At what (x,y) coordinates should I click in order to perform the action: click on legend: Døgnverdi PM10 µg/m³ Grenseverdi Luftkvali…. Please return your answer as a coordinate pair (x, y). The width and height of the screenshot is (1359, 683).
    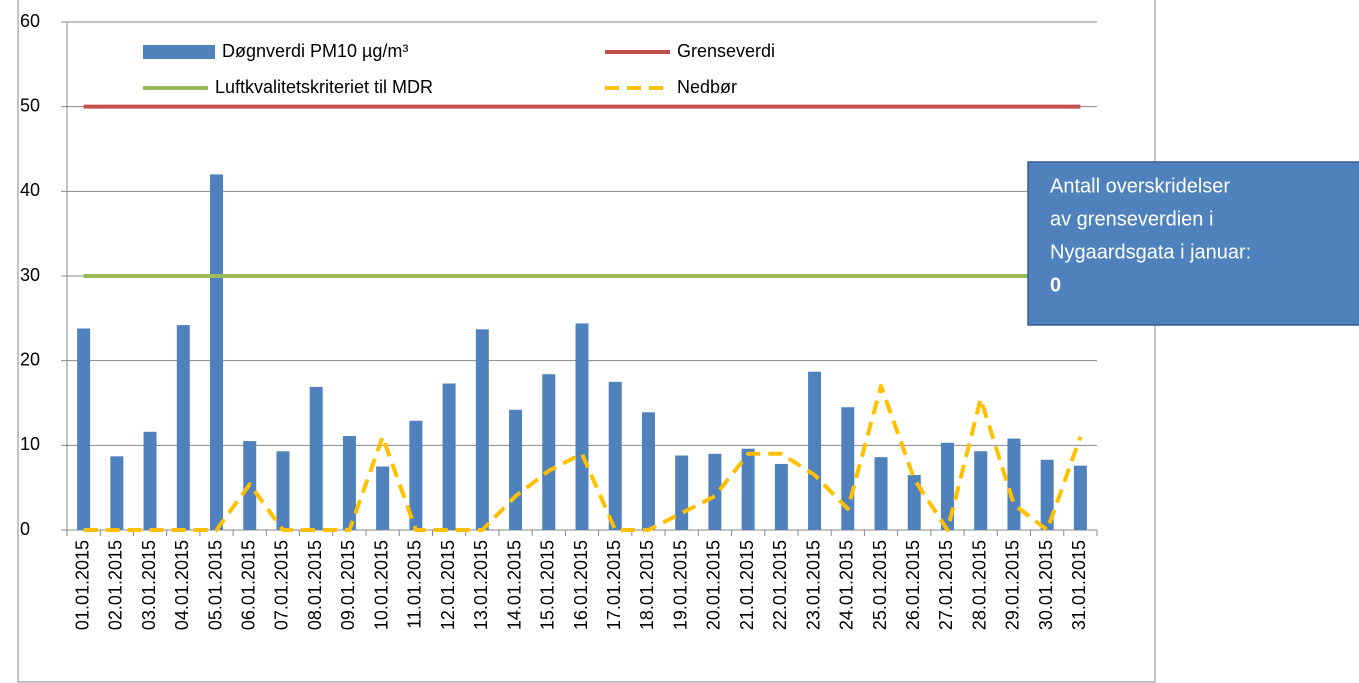
    Looking at the image, I should click on (459, 69).